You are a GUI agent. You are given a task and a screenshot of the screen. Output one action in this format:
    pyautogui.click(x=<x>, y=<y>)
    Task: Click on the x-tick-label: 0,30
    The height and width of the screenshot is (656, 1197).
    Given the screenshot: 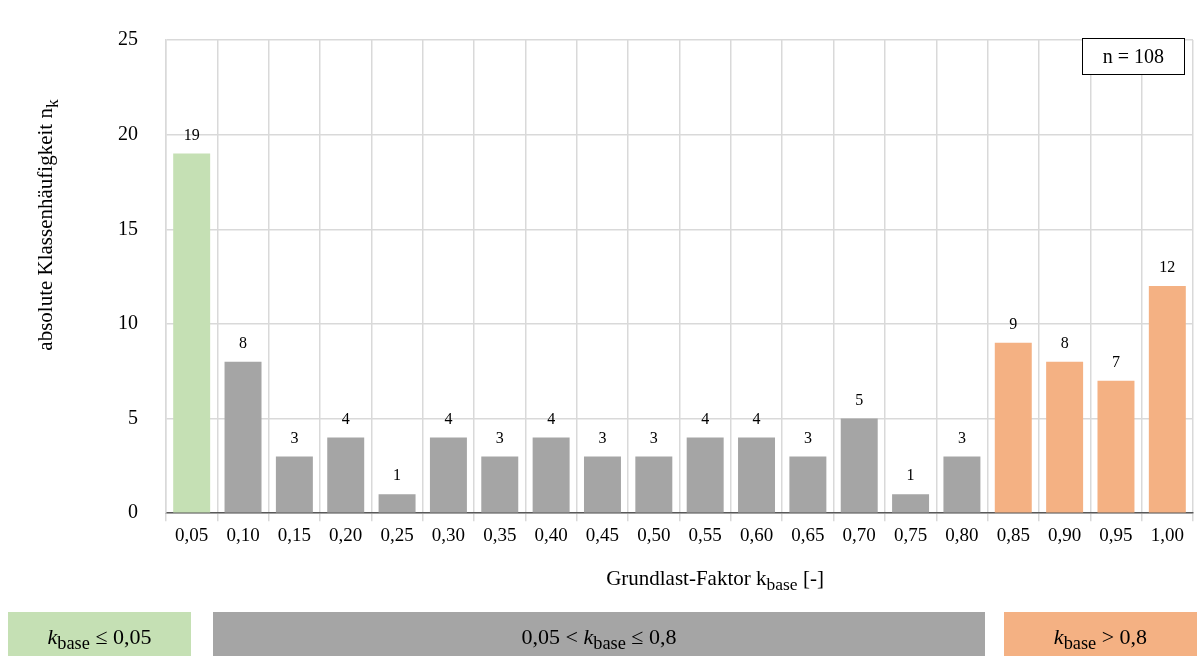 What is the action you would take?
    pyautogui.click(x=448, y=534)
    